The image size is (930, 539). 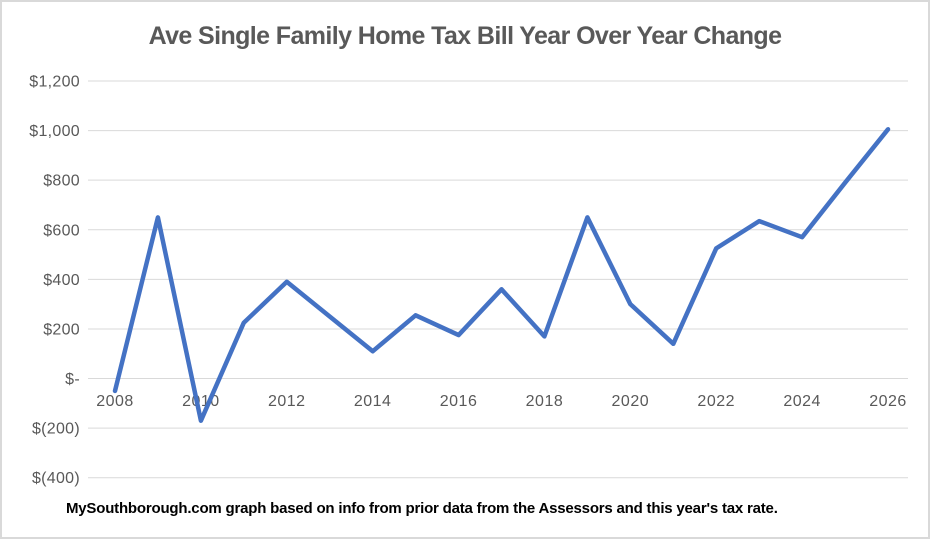 What do you see at coordinates (56, 478) in the screenshot?
I see `y-axis-tick-label: $(400)` at bounding box center [56, 478].